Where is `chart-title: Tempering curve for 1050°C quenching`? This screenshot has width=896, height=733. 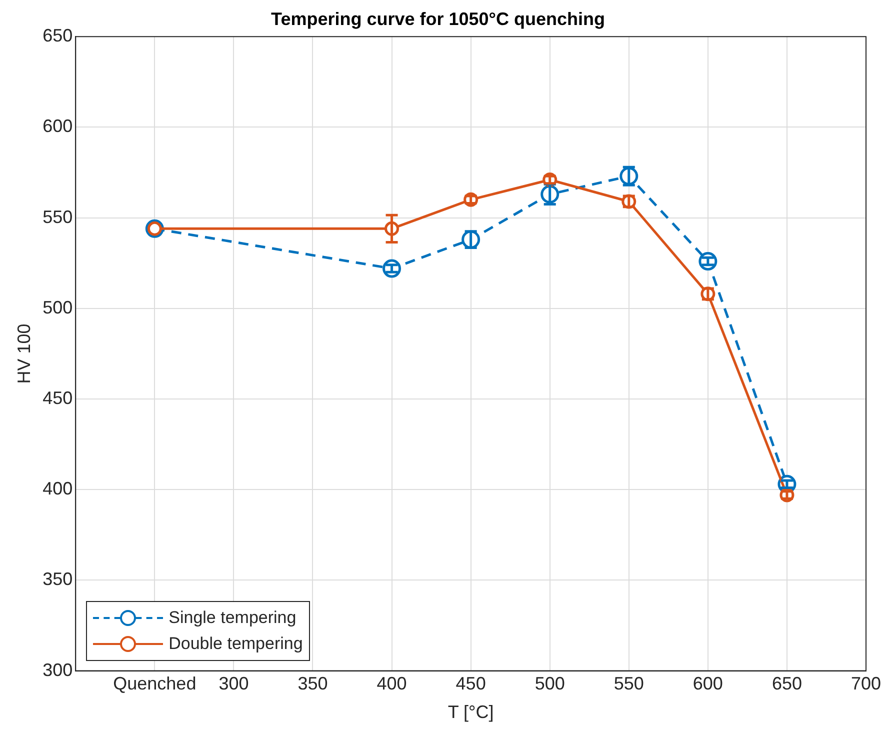
chart-title: Tempering curve for 1050°C quenching is located at coordinates (438, 18).